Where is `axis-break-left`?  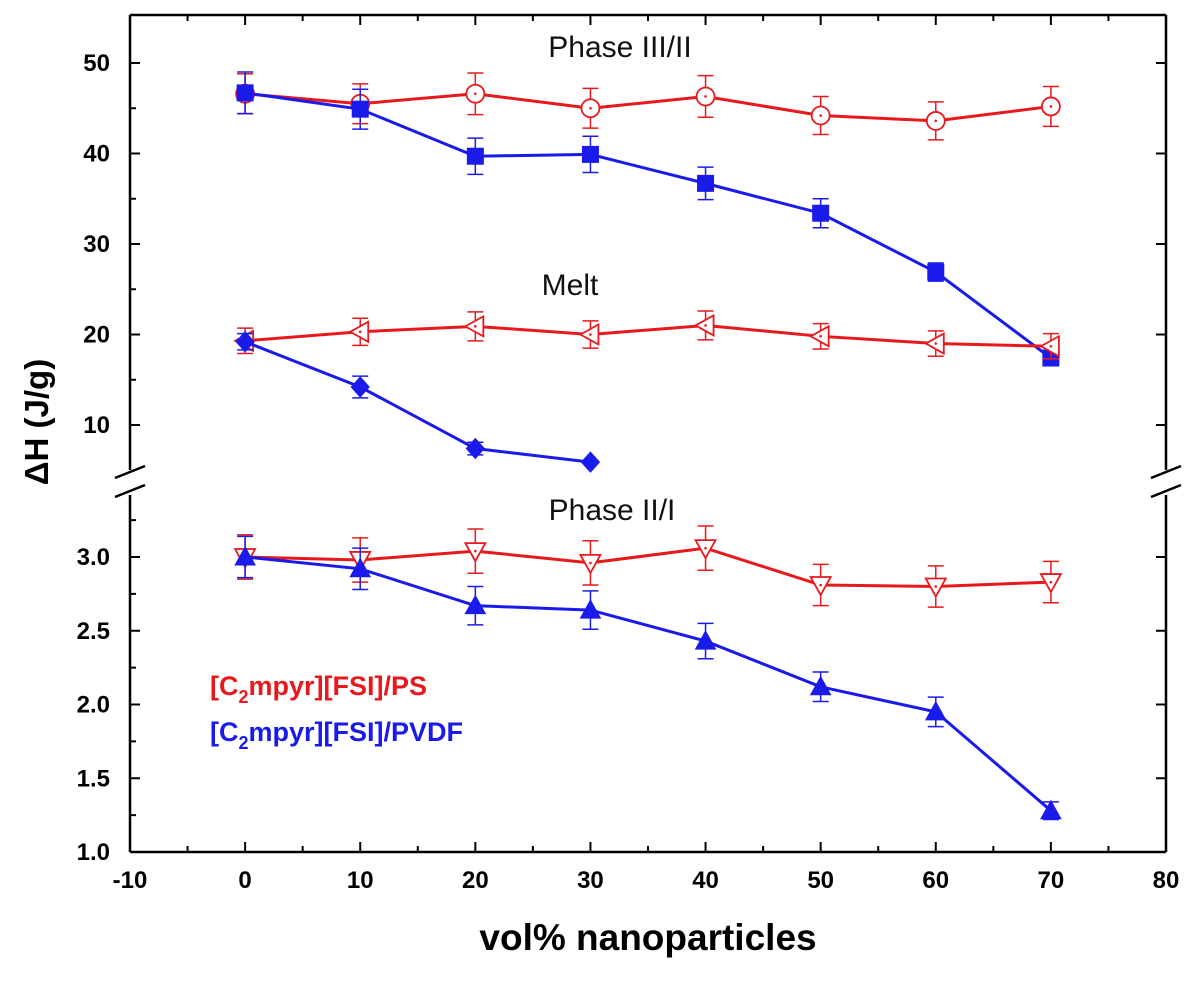
axis-break-left is located at coordinates (130, 481).